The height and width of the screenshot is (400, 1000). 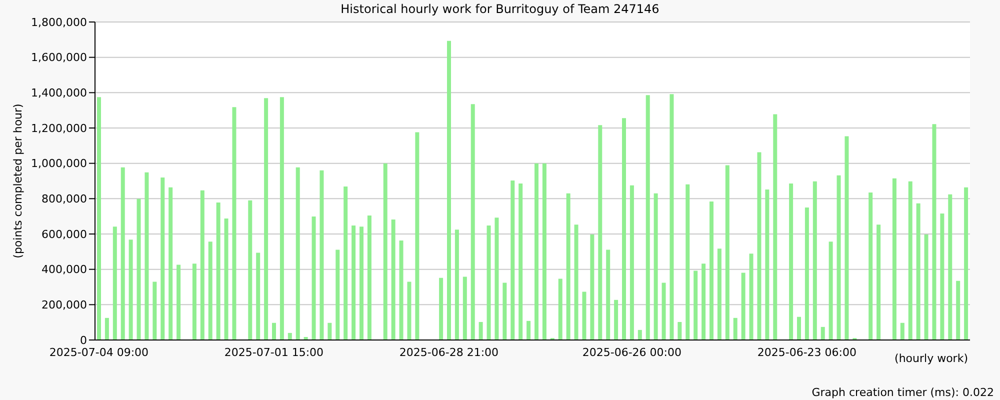 What do you see at coordinates (931, 358) in the screenshot?
I see `x-axis-title: (hourly work)` at bounding box center [931, 358].